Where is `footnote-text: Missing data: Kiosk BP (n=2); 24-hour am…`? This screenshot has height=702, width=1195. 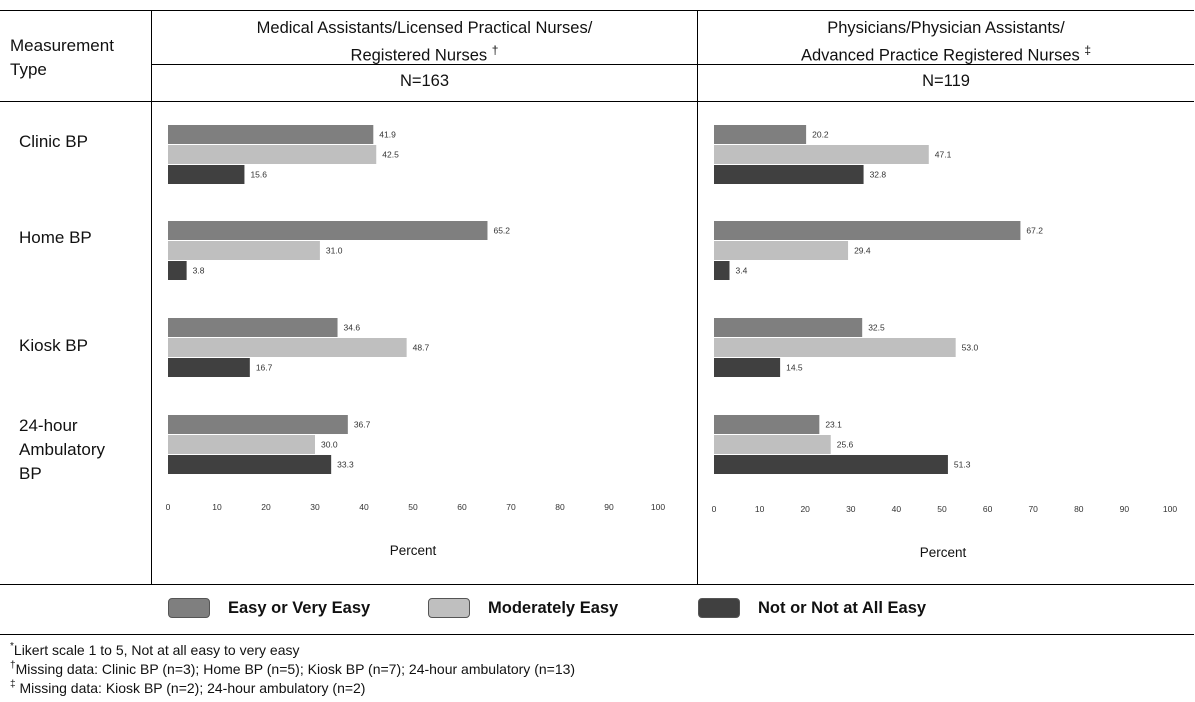 footnote-text: Missing data: Kiosk BP (n=2); 24-hour am… is located at coordinates (190, 688).